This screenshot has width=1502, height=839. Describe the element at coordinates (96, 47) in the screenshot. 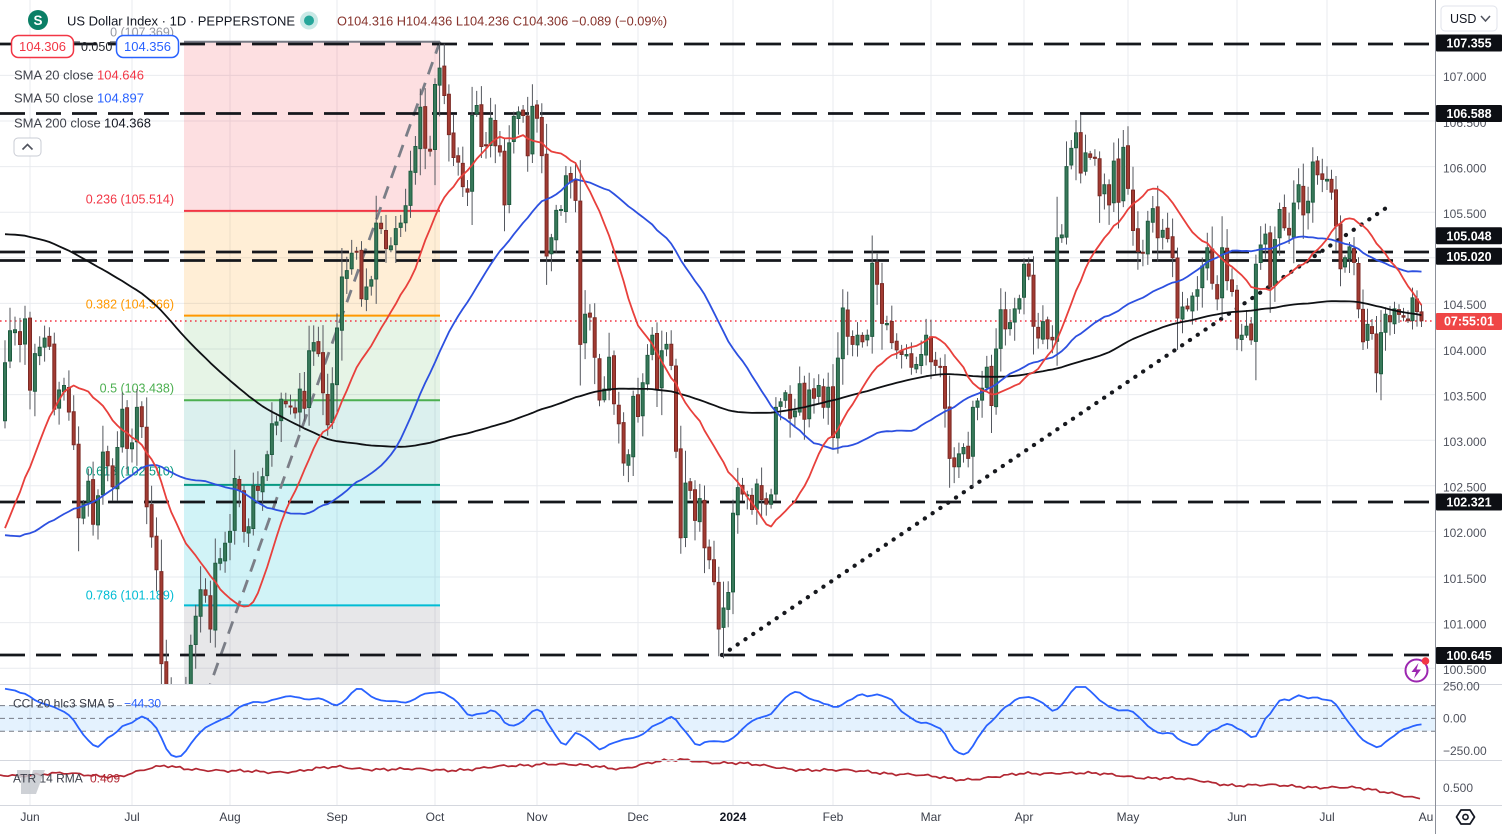

I see `svg-text: 0.050` at that location.